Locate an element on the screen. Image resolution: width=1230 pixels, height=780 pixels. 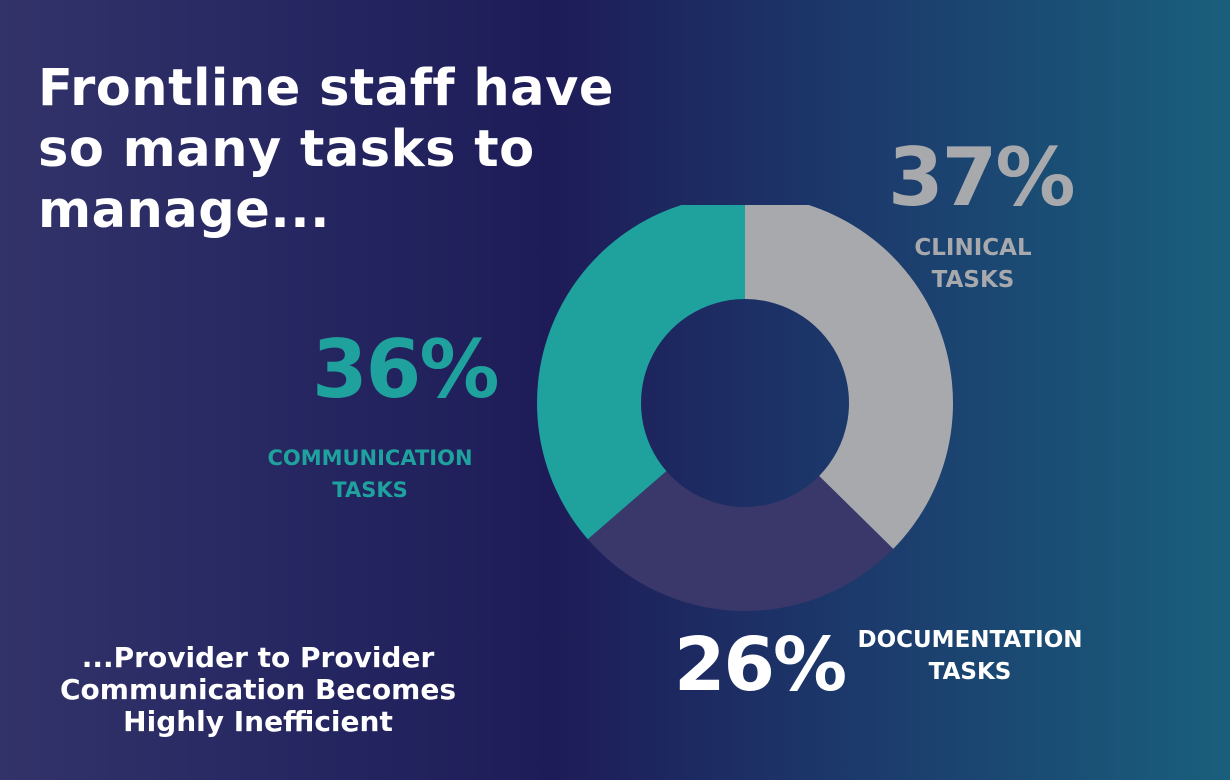
communication-category-label: COMMUNICATION TASKS is located at coordinates (370, 474).